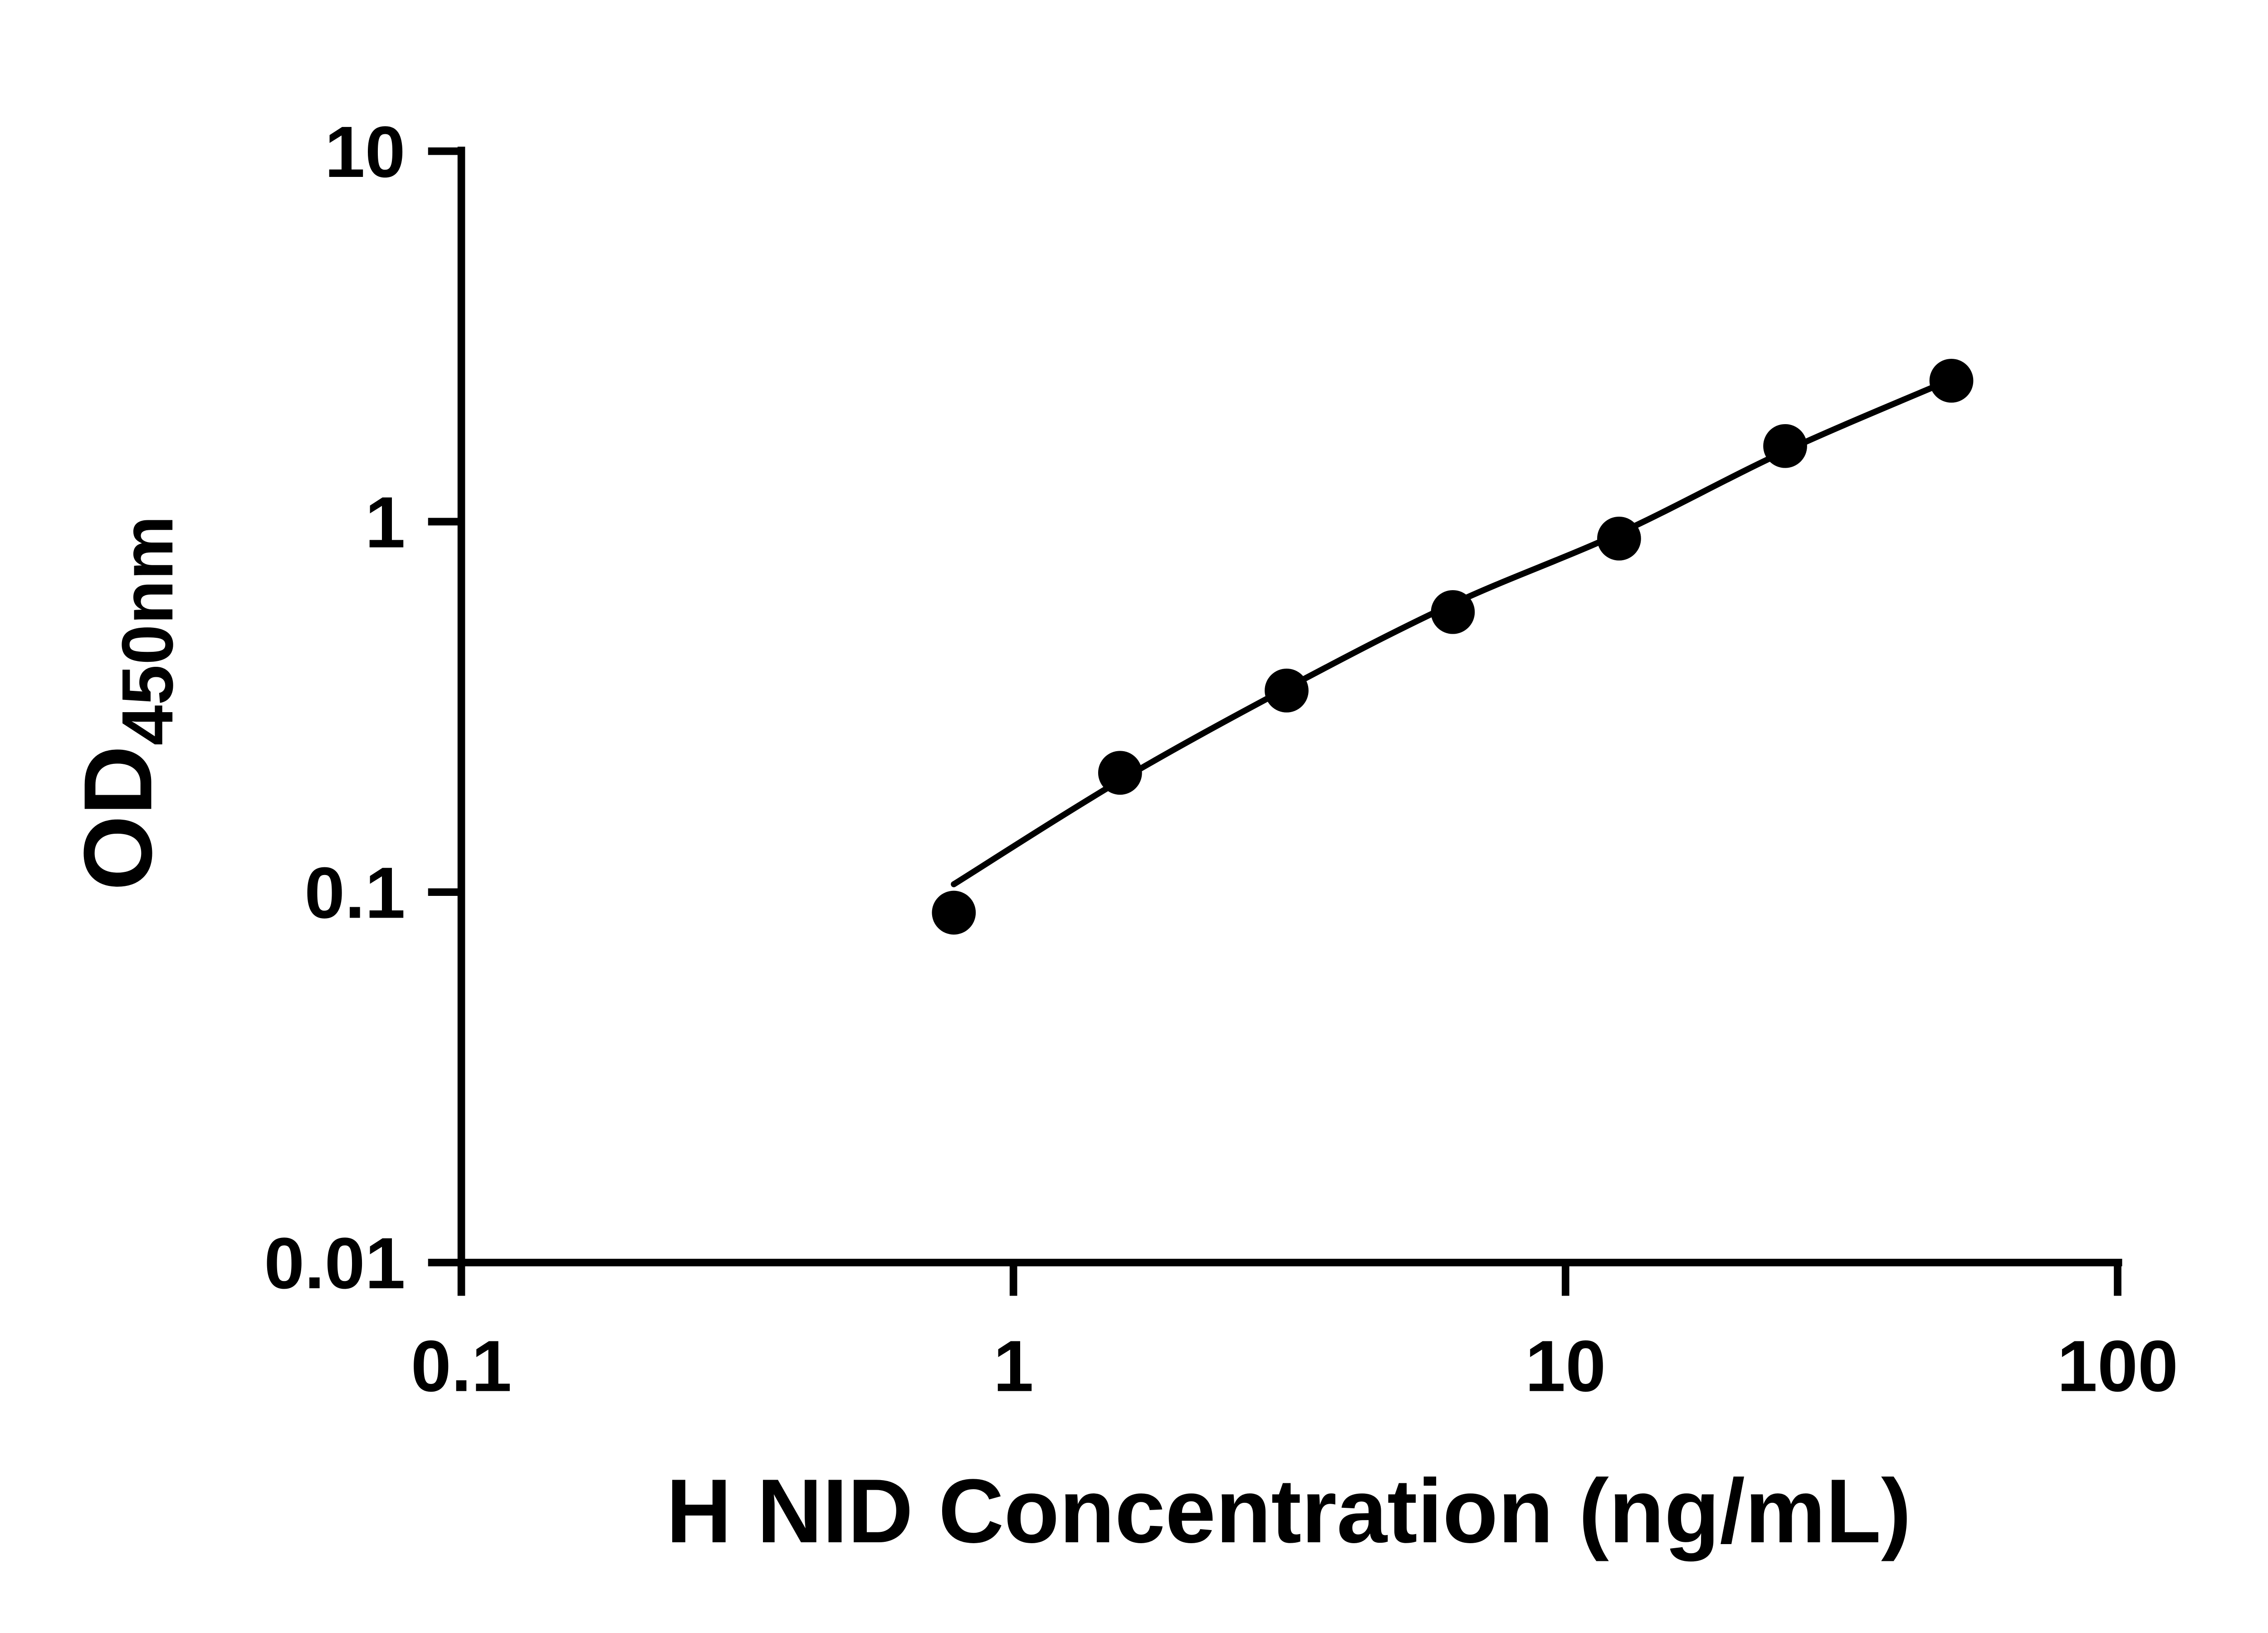 Image resolution: width=2268 pixels, height=1633 pixels. I want to click on x-axis-tick-label: 10, so click(1565, 1366).